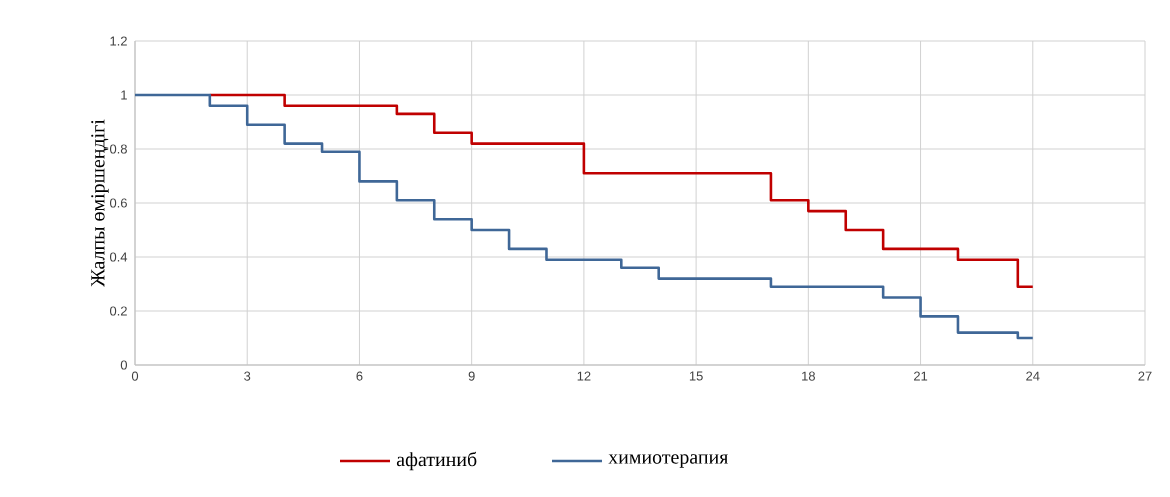  What do you see at coordinates (118, 149) in the screenshot?
I see `y-tick-label: 0.8` at bounding box center [118, 149].